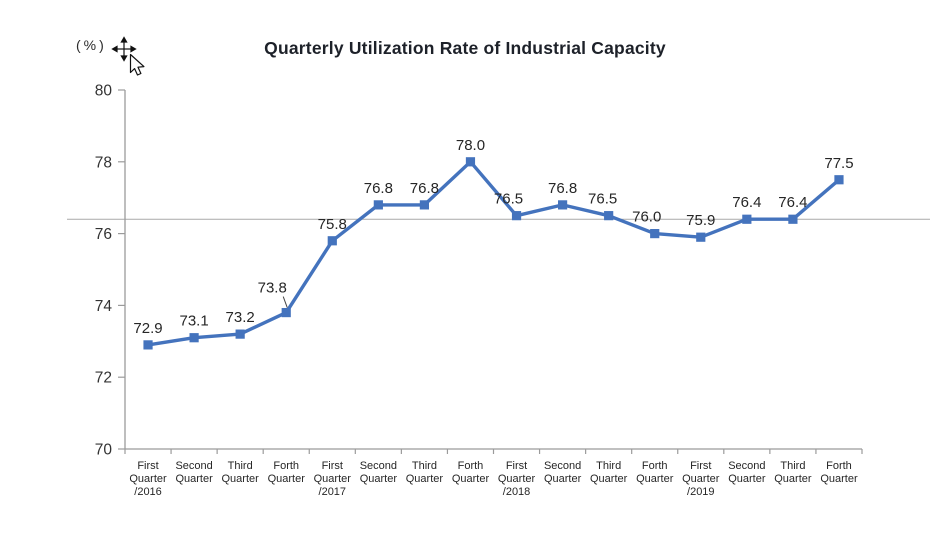  What do you see at coordinates (285, 302) in the screenshot?
I see `label-leader-line` at bounding box center [285, 302].